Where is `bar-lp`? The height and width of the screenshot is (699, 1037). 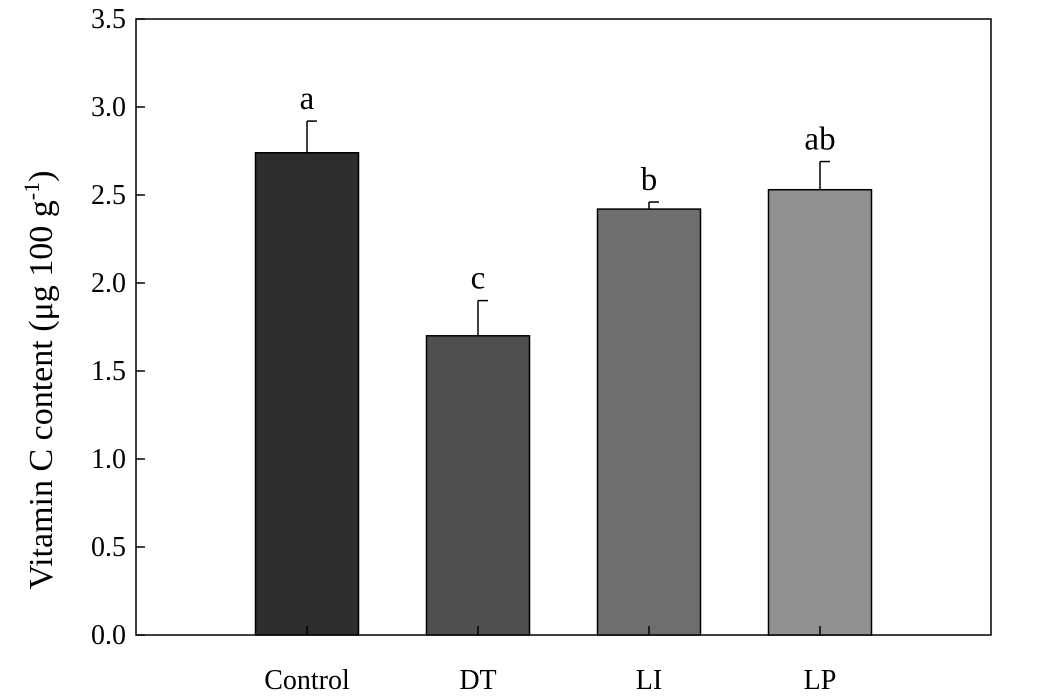
bar-lp is located at coordinates (820, 412).